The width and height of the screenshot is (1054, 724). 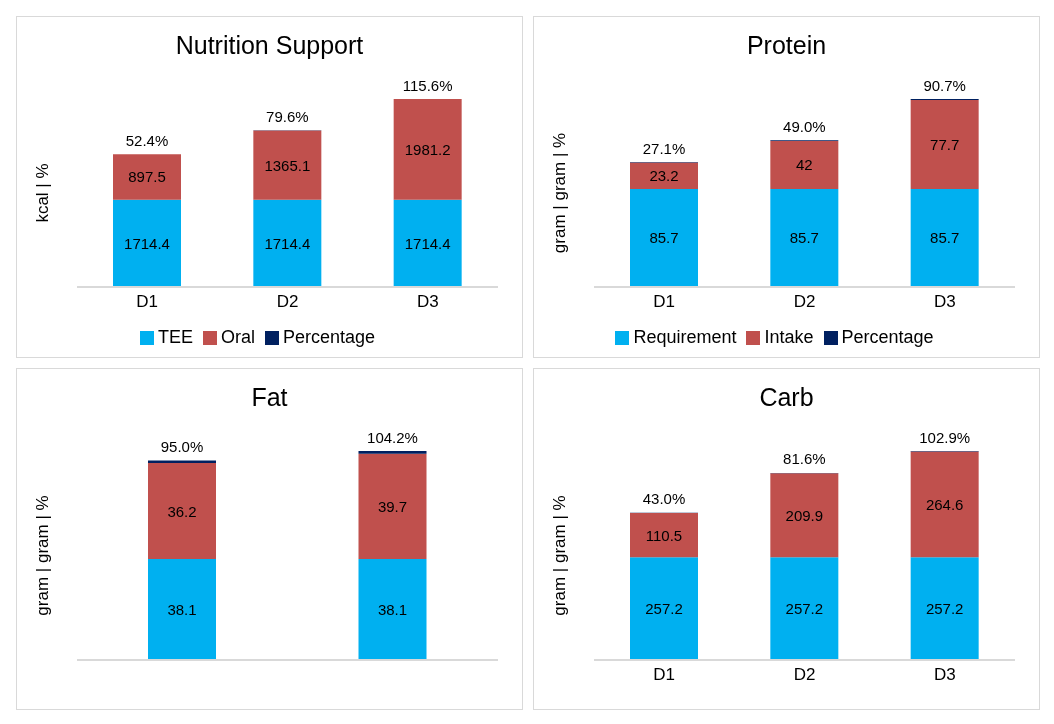 I want to click on legend-label: Intake, so click(x=789, y=337).